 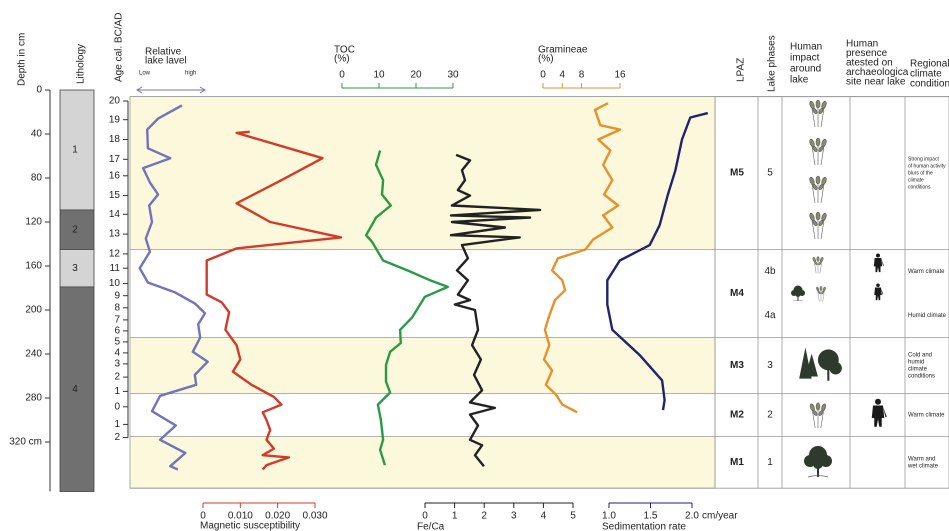 I want to click on forest-icon, so click(x=820, y=364).